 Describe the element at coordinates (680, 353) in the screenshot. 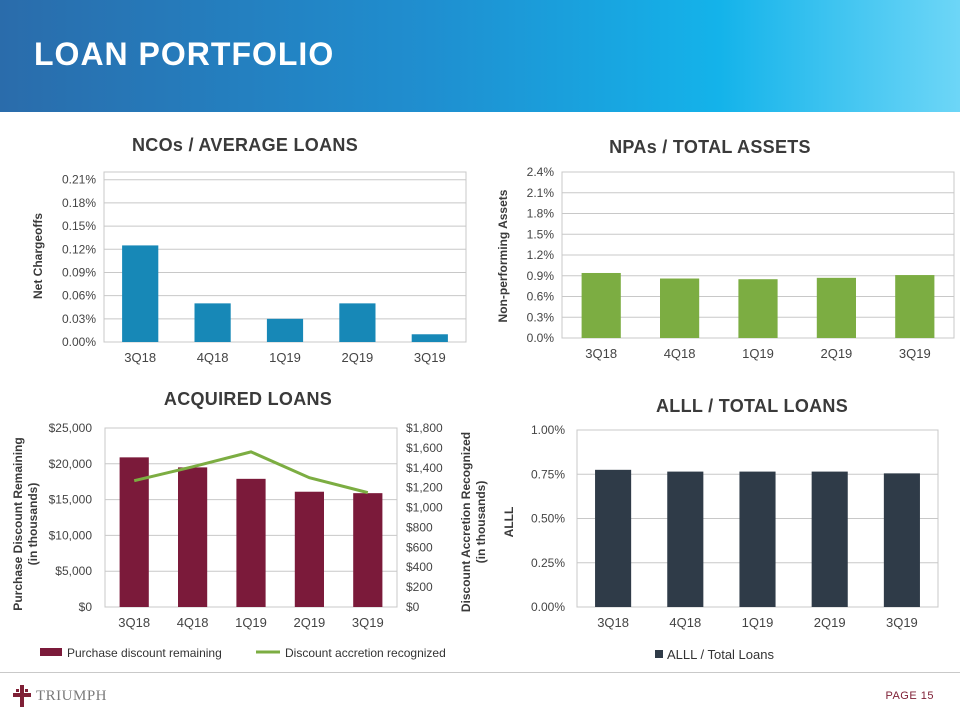

I see `npa-category-label: 4Q18` at that location.